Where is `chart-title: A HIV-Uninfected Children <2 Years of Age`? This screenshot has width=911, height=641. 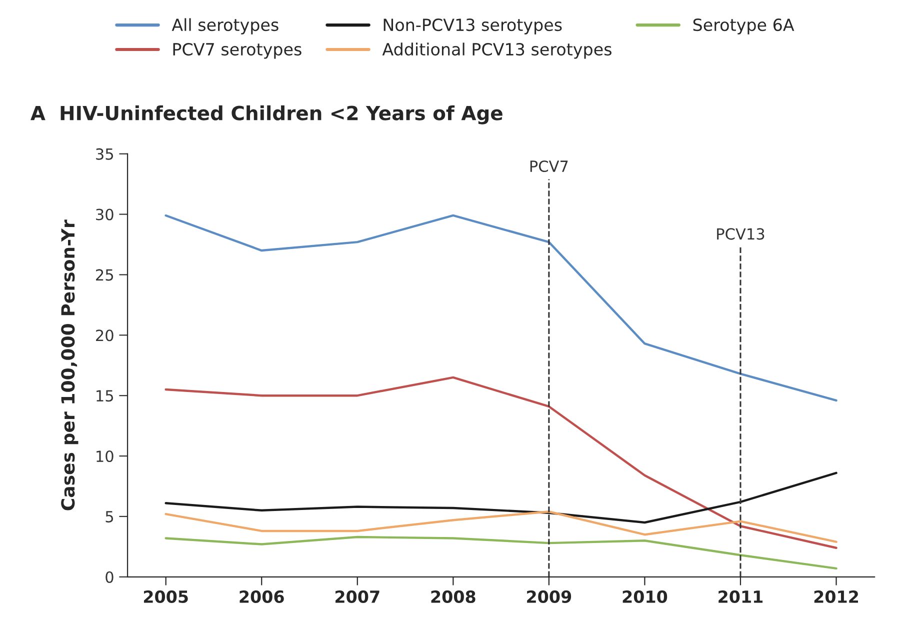 chart-title: A HIV-Uninfected Children <2 Years of Age is located at coordinates (266, 114).